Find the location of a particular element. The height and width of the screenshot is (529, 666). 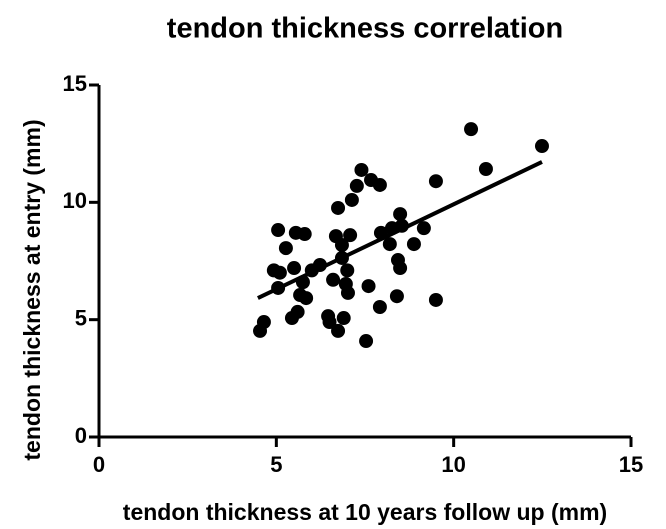

x-tick-label: 0 is located at coordinates (99, 464).